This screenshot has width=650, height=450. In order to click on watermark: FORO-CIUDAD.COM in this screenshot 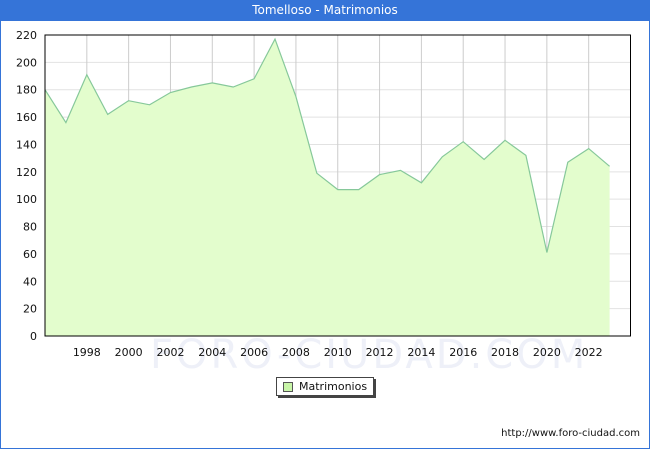, I will do `click(369, 355)`.